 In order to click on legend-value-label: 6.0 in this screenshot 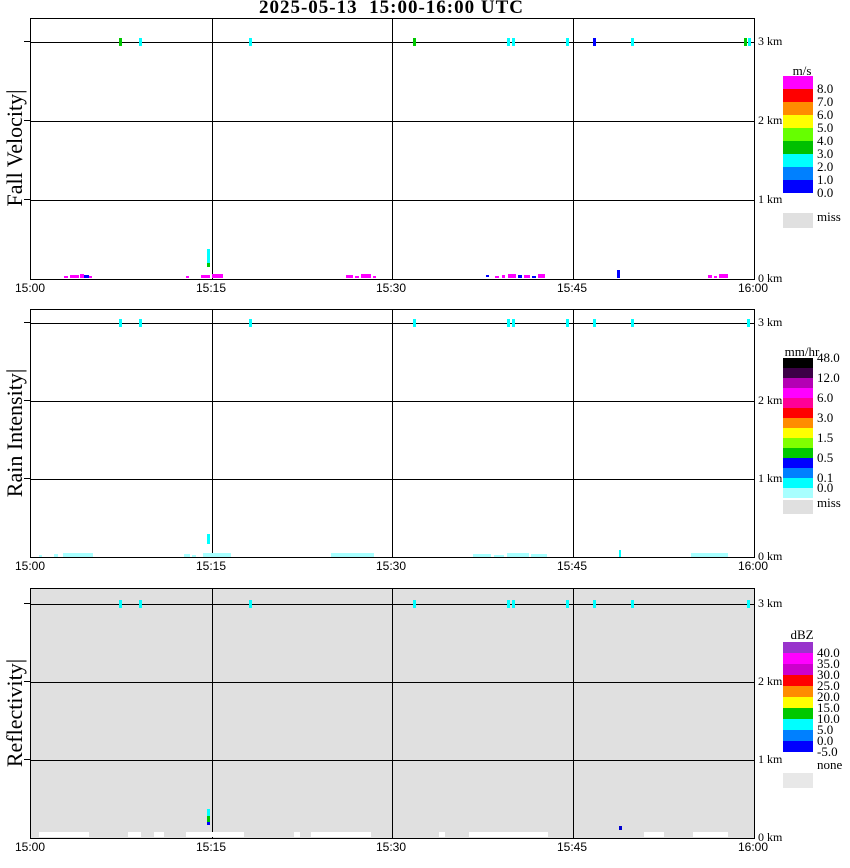, I will do `click(825, 114)`.